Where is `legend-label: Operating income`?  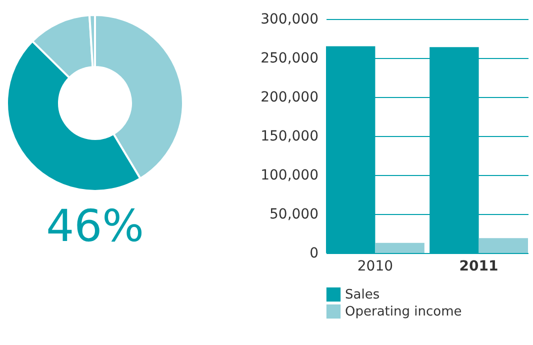
legend-label: Operating income is located at coordinates (403, 312).